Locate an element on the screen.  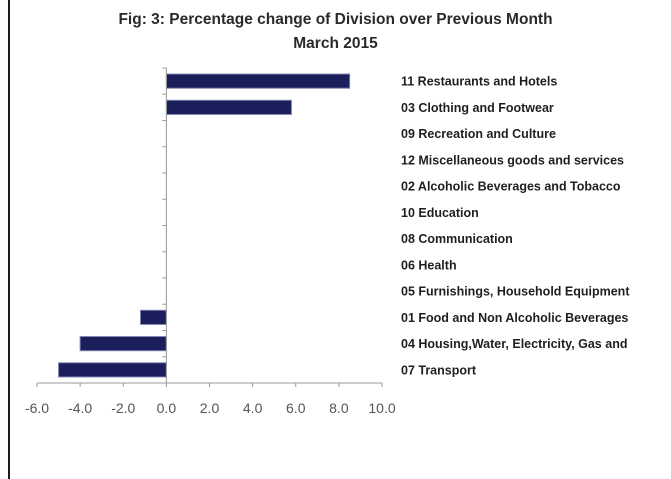
x-tick-label: 4.0 is located at coordinates (253, 408).